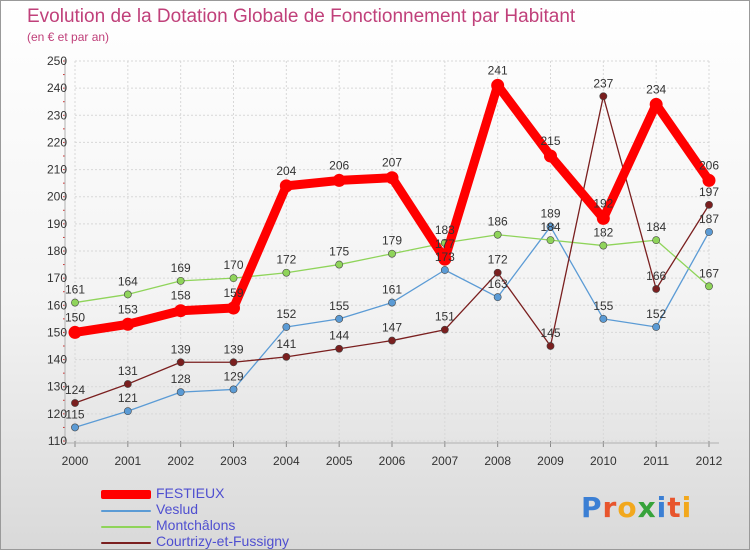  What do you see at coordinates (656, 89) in the screenshot?
I see `data-label: 234` at bounding box center [656, 89].